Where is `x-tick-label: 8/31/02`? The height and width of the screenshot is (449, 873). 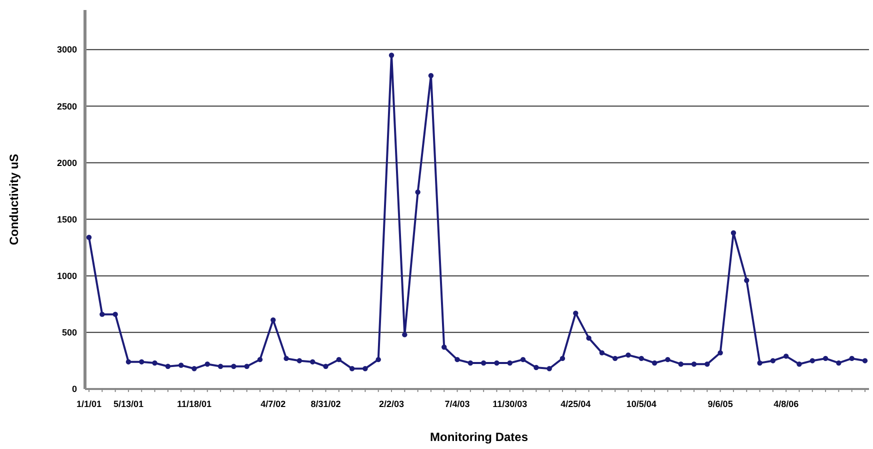
x-tick-label: 8/31/02 is located at coordinates (325, 404).